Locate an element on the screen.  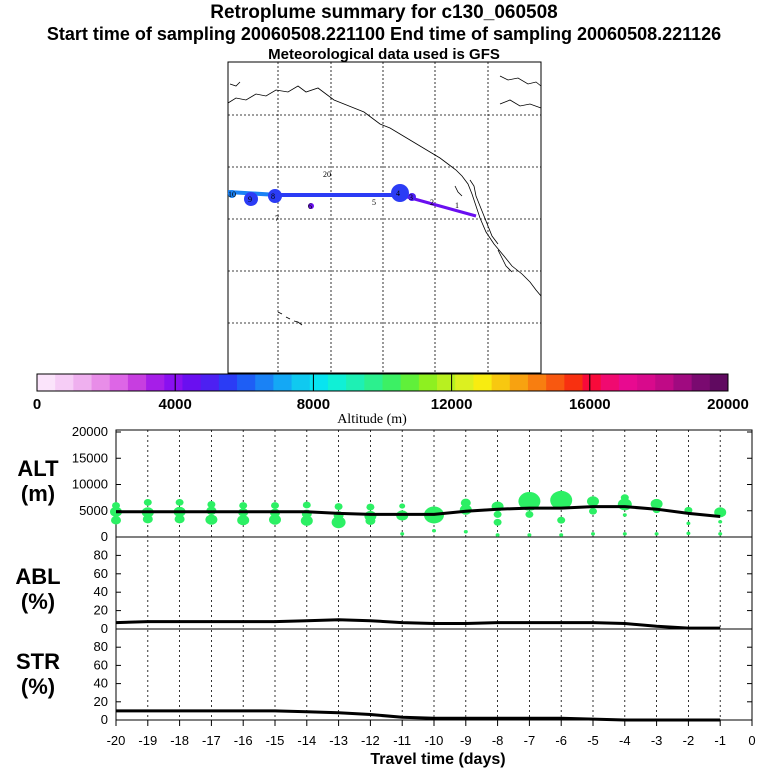
day-label: 20 is located at coordinates (327, 174).